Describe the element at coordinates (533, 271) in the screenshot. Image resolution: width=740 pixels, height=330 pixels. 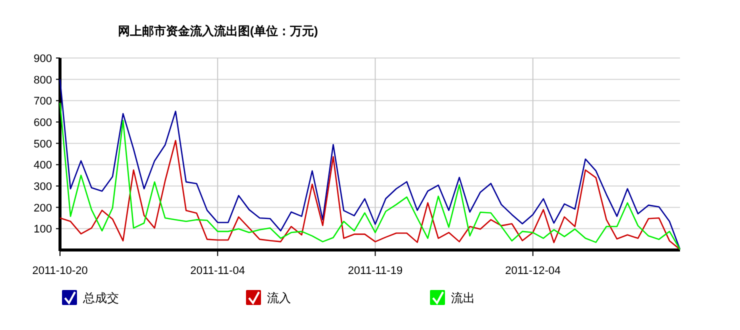
I see `x-tick-label: 2011-12-04` at that location.